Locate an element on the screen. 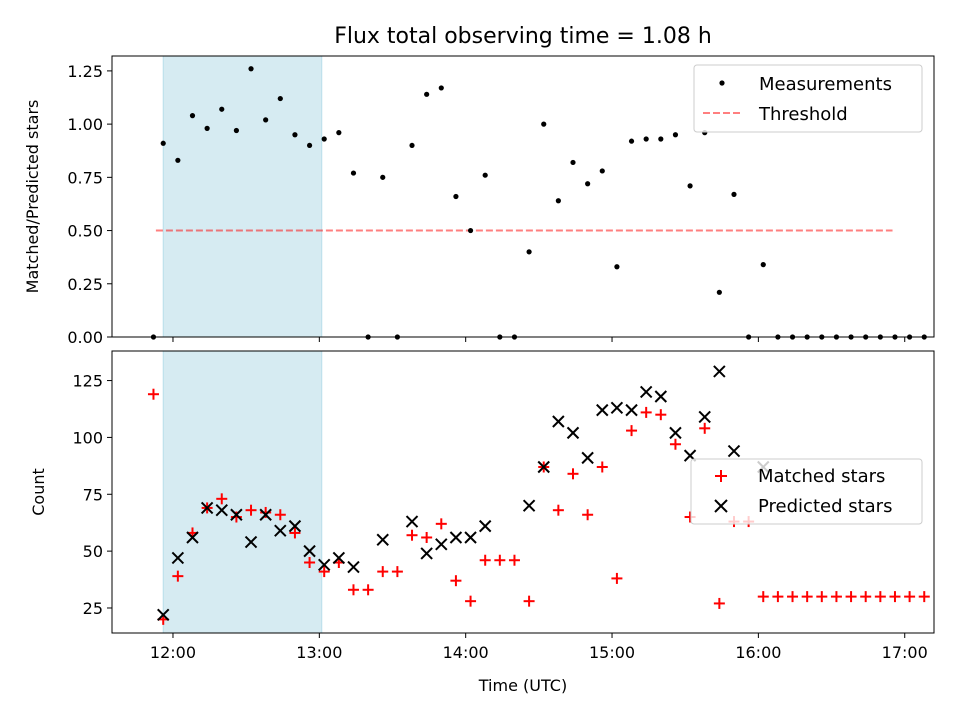 Image resolution: width=960 pixels, height=720 pixels. bottom-legend: Matched stars Predicted stars is located at coordinates (806, 491).